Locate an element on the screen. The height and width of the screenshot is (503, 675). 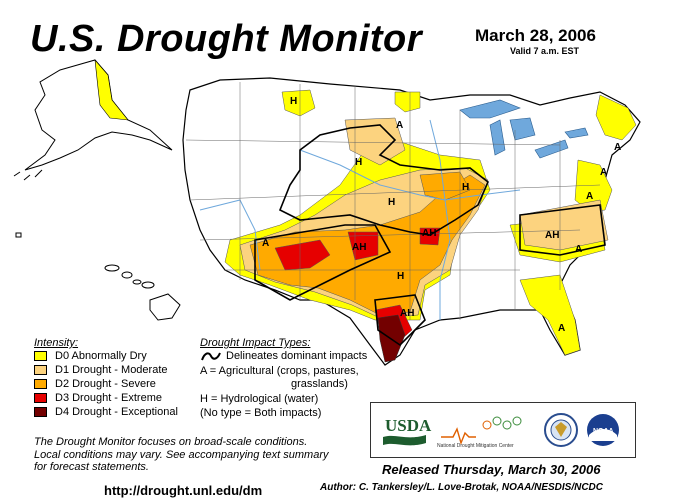
doc-seal is located at coordinates (561, 430).